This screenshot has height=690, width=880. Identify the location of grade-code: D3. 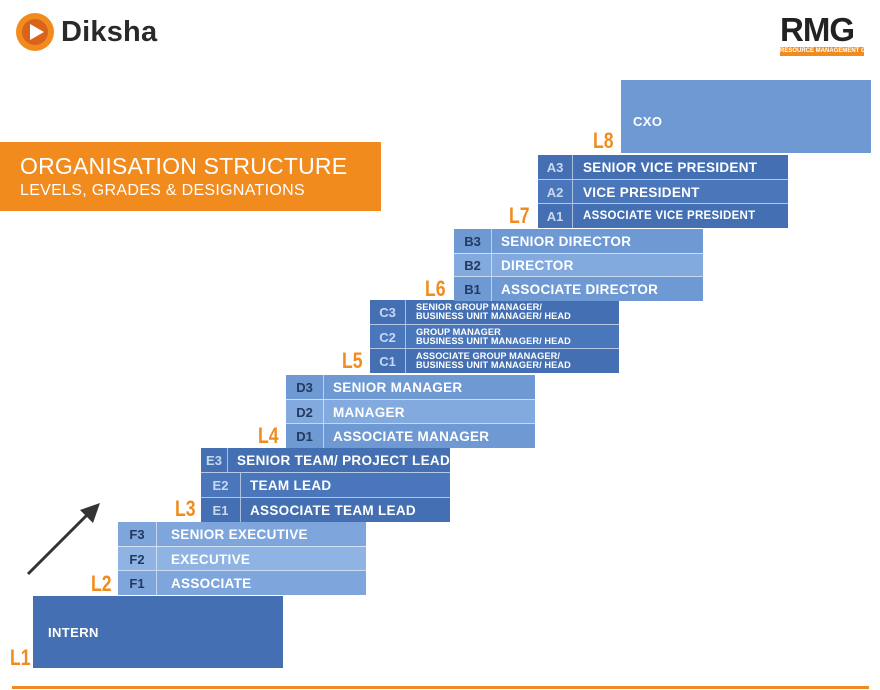
(305, 387).